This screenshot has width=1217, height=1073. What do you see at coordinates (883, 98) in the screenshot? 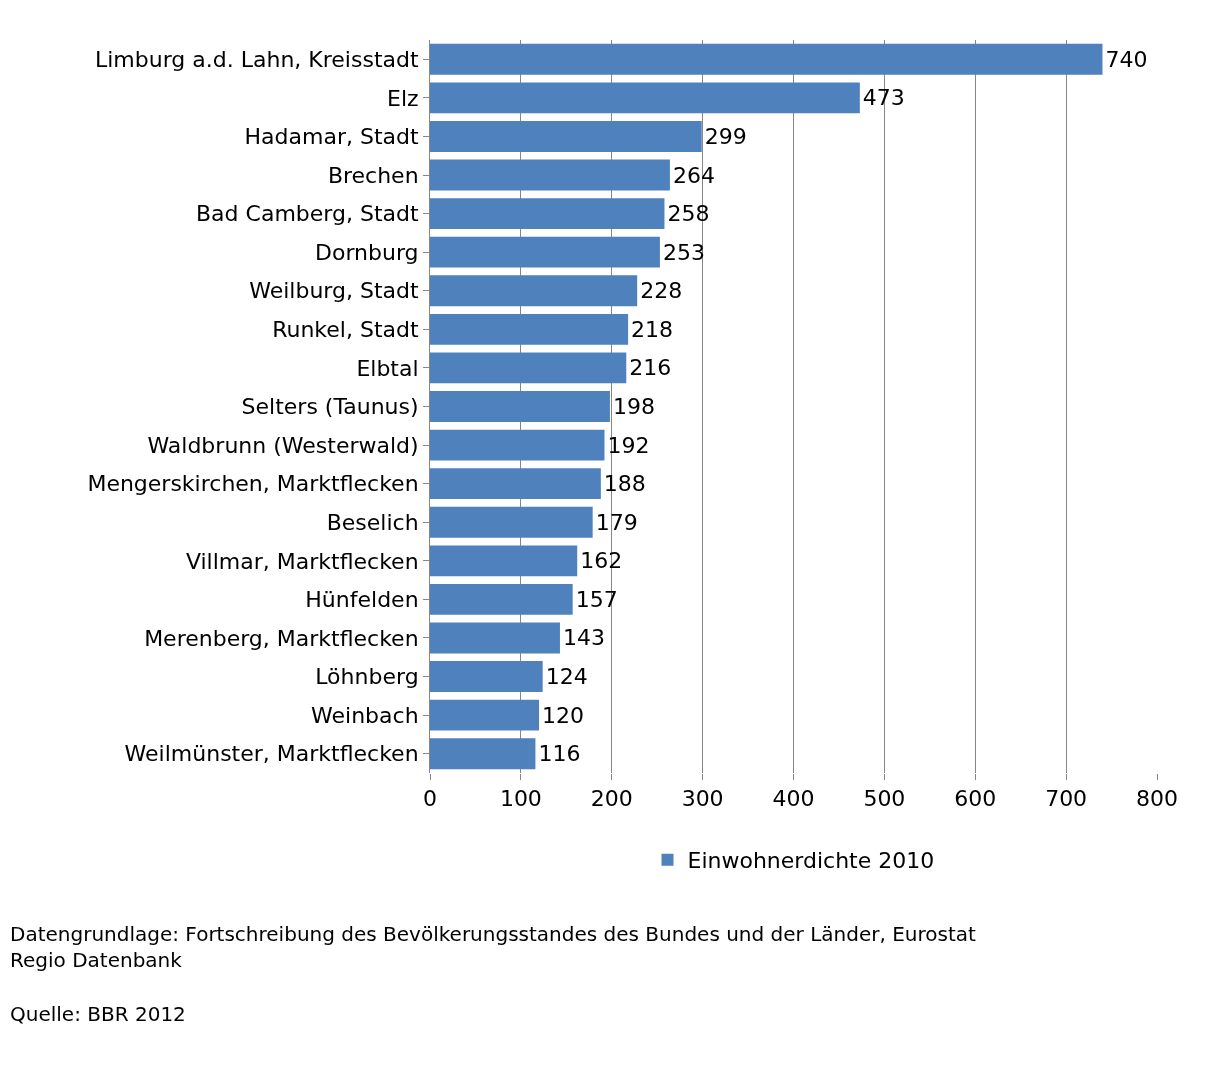
I see `data-label: 473` at bounding box center [883, 98].